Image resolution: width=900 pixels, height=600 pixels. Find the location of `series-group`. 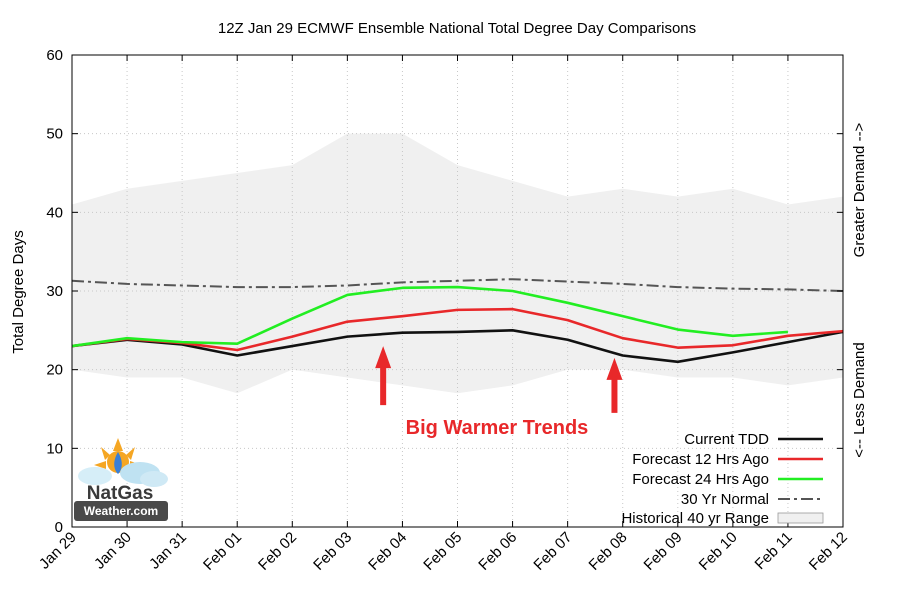

series-group is located at coordinates (457, 321).